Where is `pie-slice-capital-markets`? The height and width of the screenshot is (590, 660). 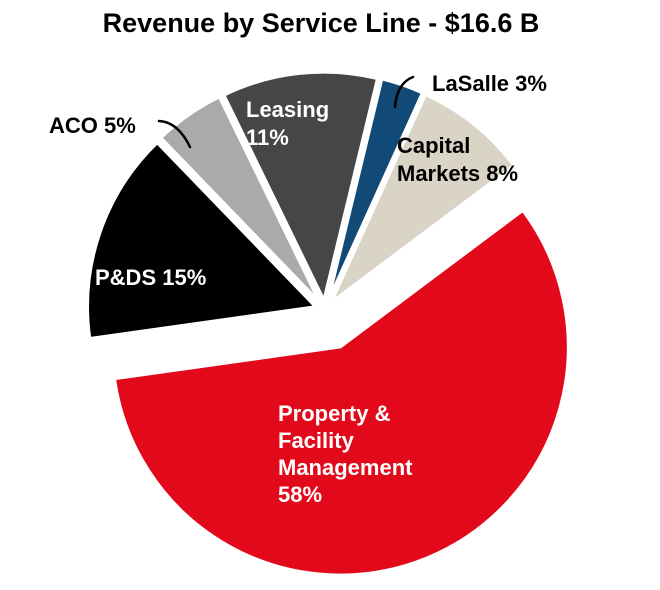 pie-slice-capital-markets is located at coordinates (421, 199).